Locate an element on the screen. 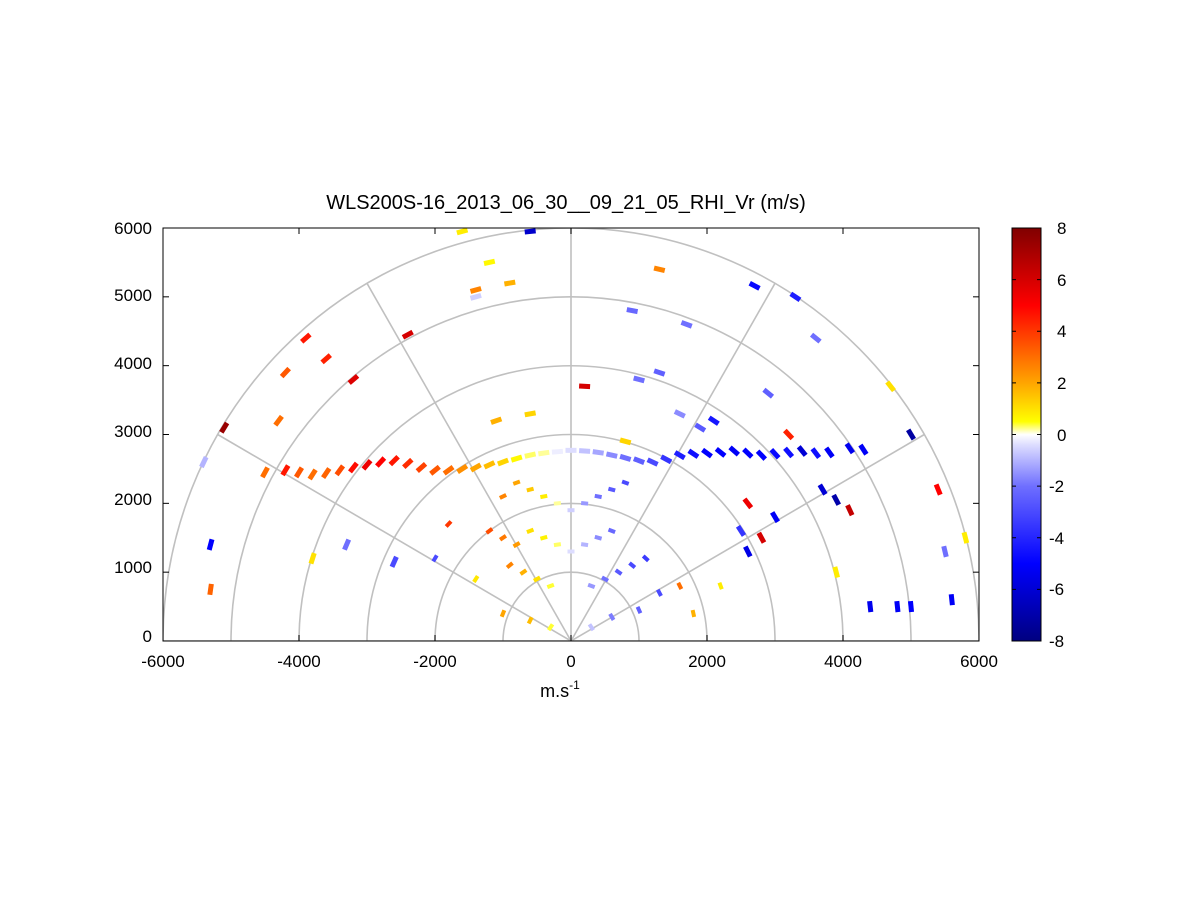  azimuth-spoke is located at coordinates (673, 461).